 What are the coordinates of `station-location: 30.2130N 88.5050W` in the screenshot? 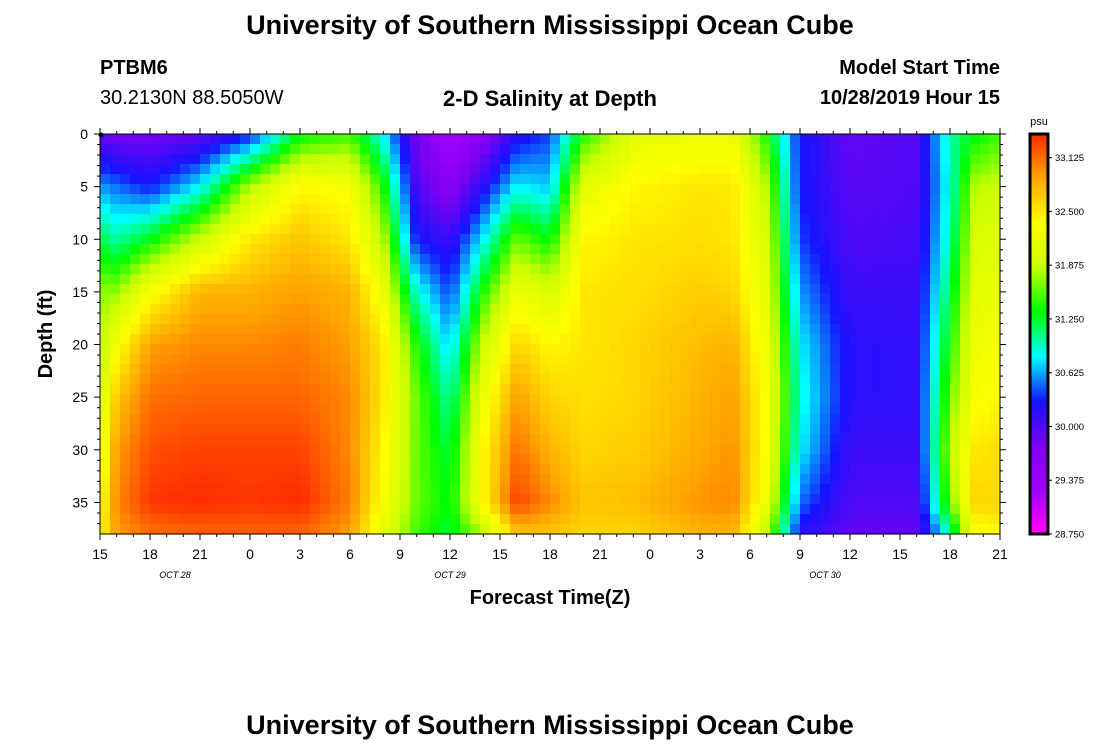 It's located at (192, 98).